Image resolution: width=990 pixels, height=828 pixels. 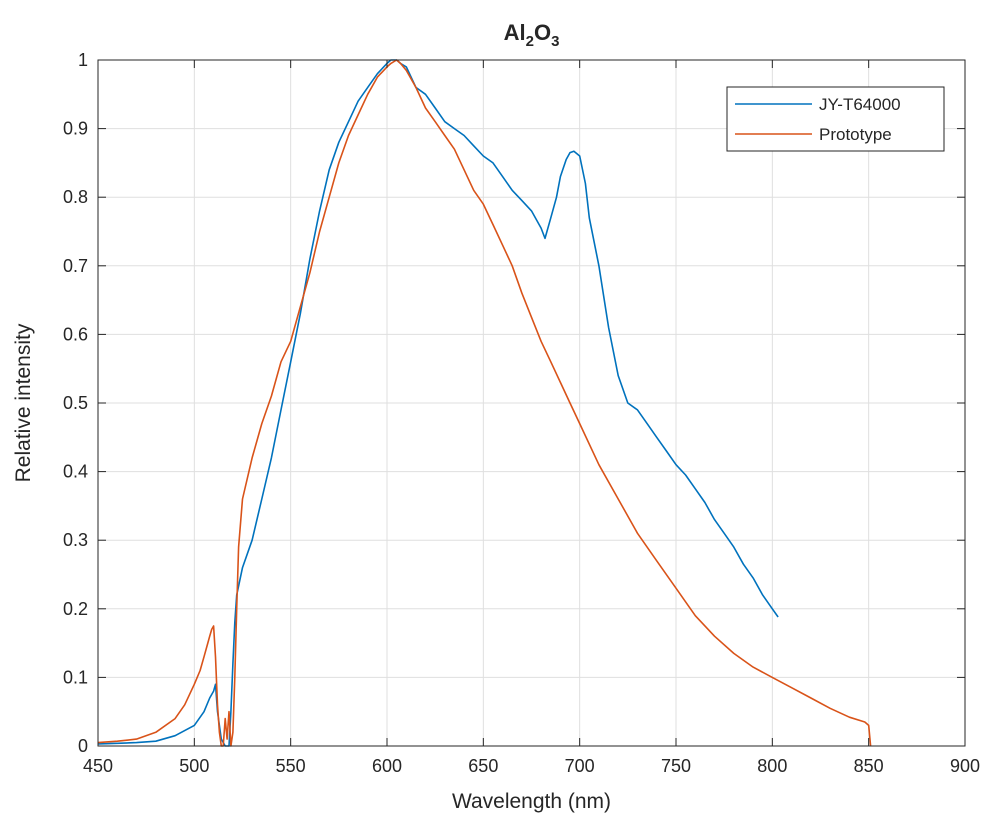 What do you see at coordinates (580, 766) in the screenshot?
I see `x-tick-label: 700` at bounding box center [580, 766].